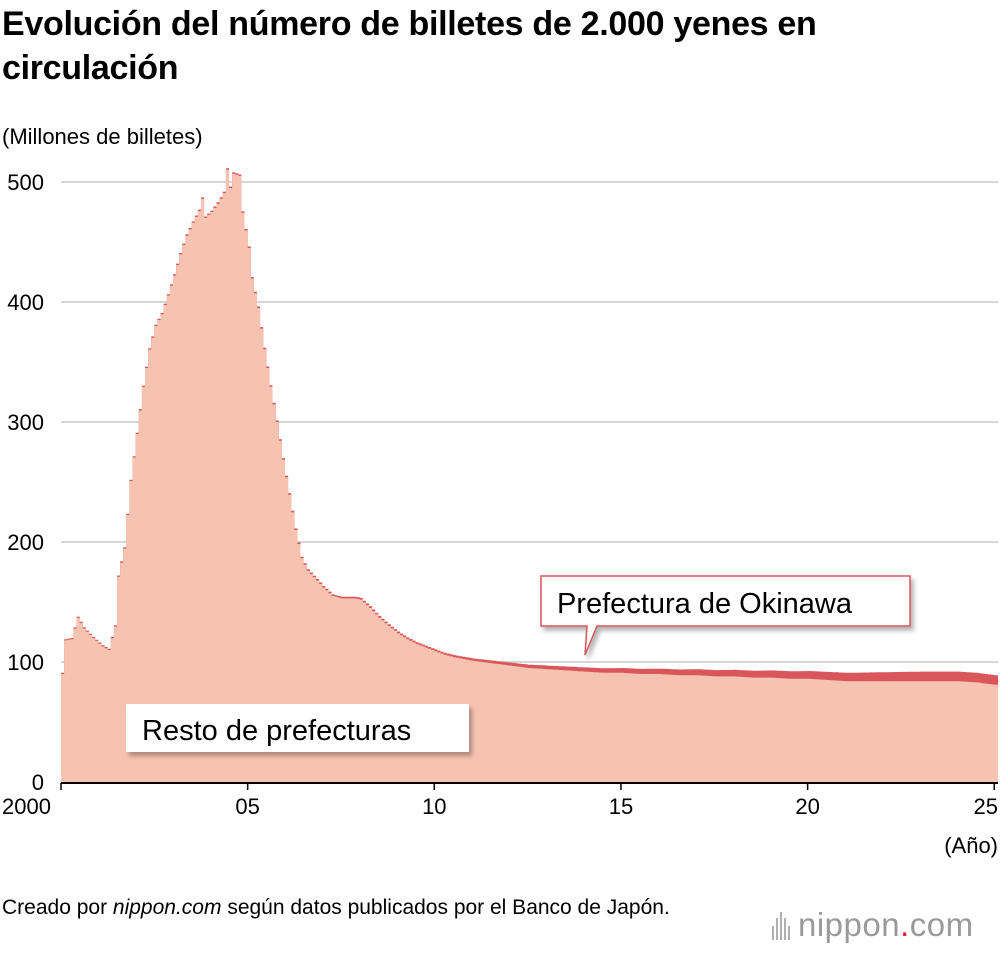  I want to click on rest-callout-label: Resto de prefecturas, so click(276, 731).